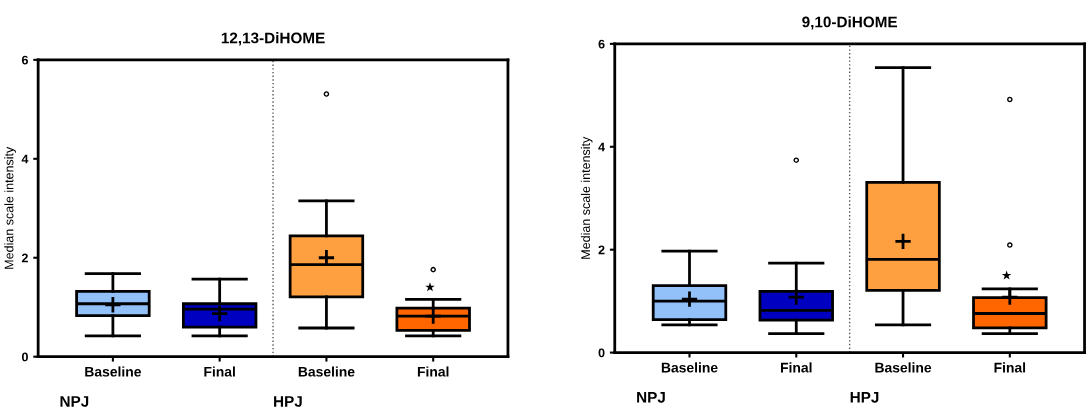  I want to click on chart-title: 9,10-DiHOME, so click(850, 23).